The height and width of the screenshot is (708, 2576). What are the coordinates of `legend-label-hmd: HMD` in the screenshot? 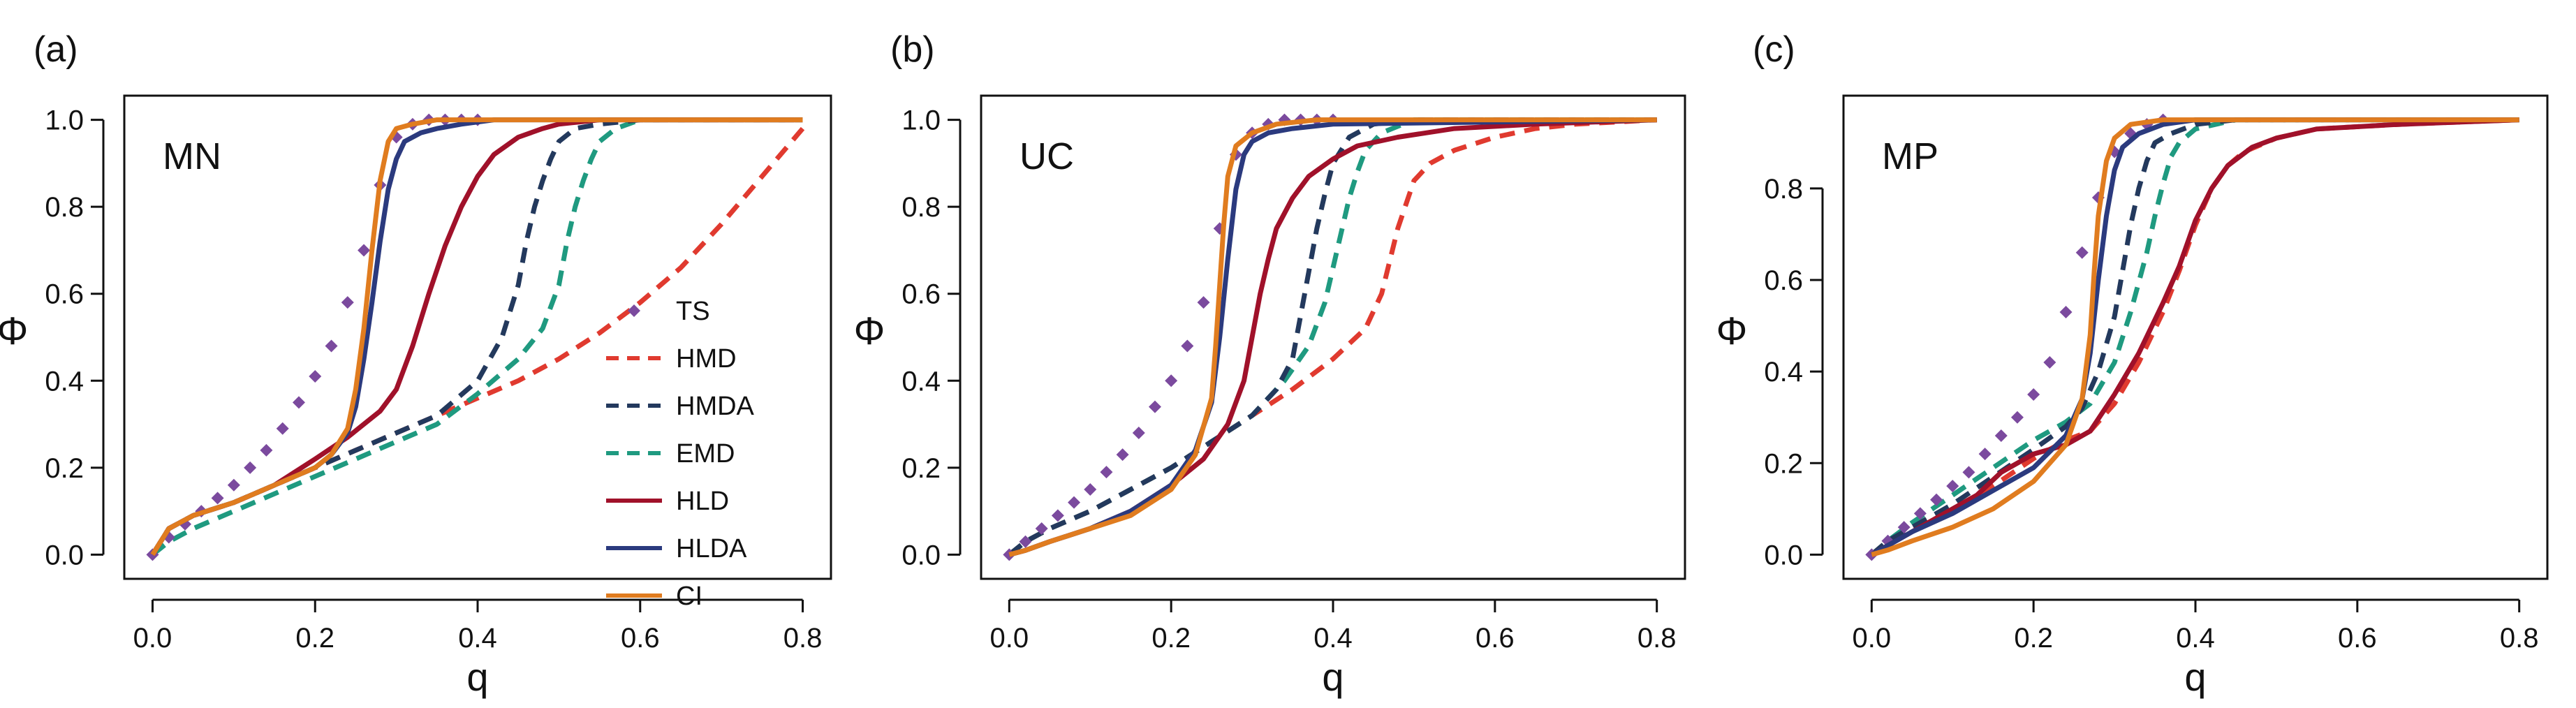 It's located at (706, 359).